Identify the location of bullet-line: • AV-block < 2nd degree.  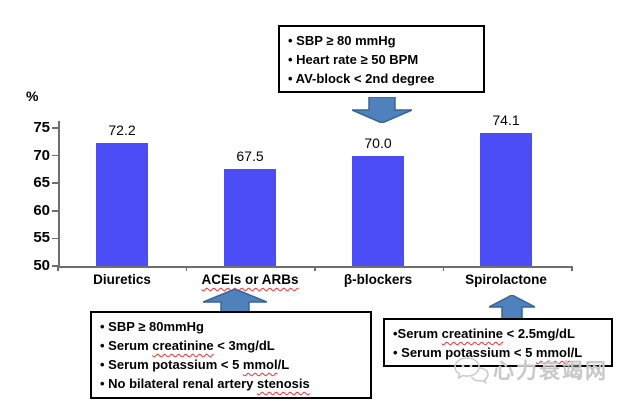
(381, 78).